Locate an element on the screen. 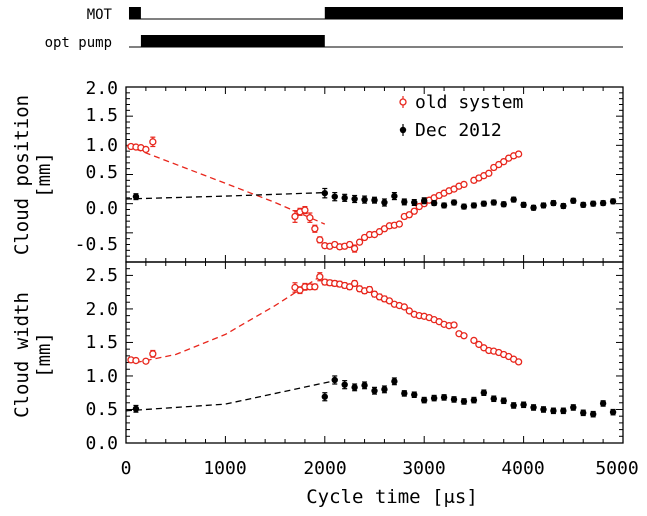 This screenshot has width=647, height=516. position-y-axis-title: Cloud position [mm] is located at coordinates (33, 175).